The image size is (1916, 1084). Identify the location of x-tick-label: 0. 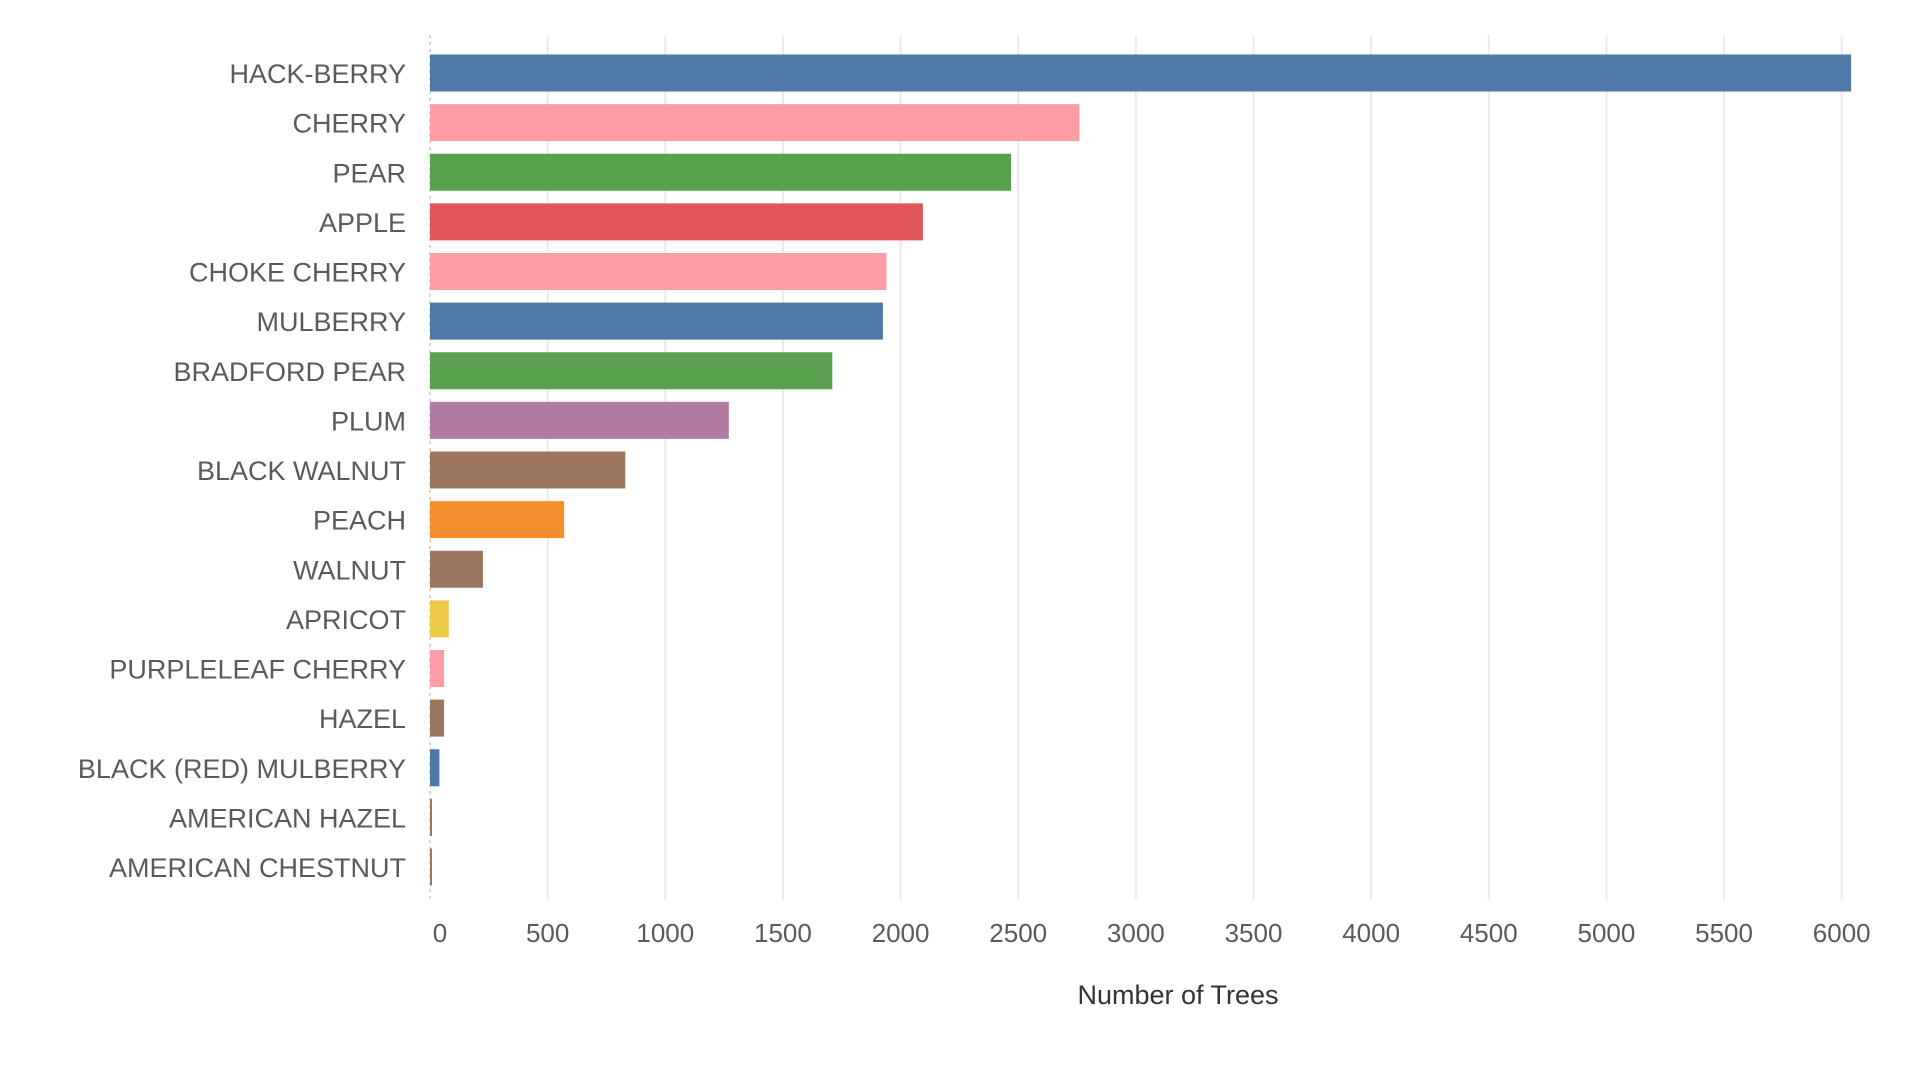
(440, 933).